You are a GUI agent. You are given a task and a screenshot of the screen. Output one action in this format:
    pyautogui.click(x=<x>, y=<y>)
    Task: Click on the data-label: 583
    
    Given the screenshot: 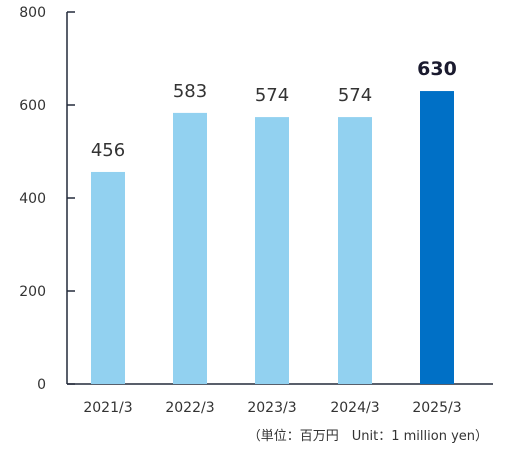 What is the action you would take?
    pyautogui.click(x=190, y=91)
    